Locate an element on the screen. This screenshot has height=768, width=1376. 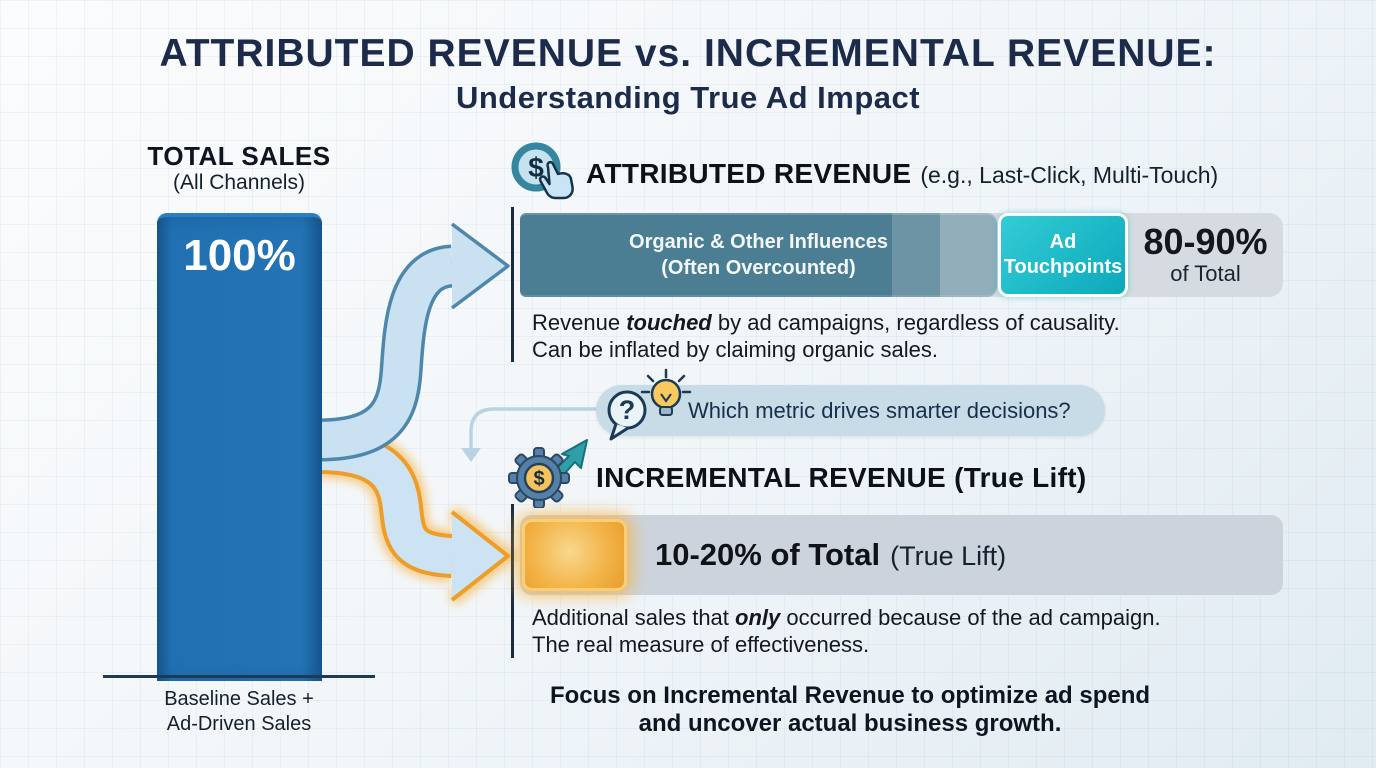
gear-dollar-growth-icon: $ is located at coordinates (548, 473).